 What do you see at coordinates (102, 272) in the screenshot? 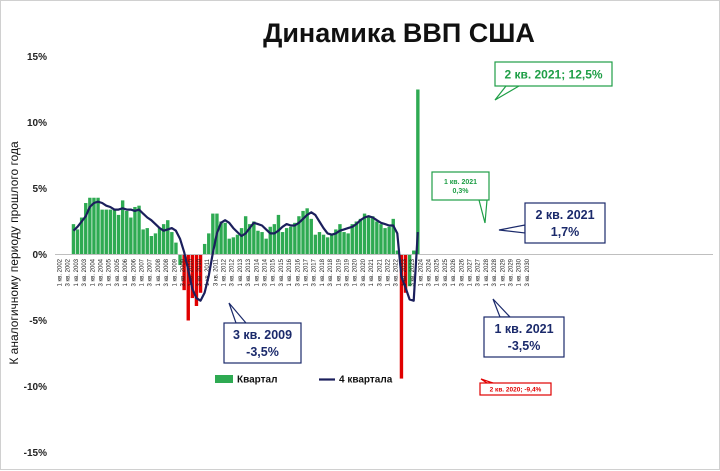
I see `x-tick-label: 3 кв. 2004` at bounding box center [102, 272].